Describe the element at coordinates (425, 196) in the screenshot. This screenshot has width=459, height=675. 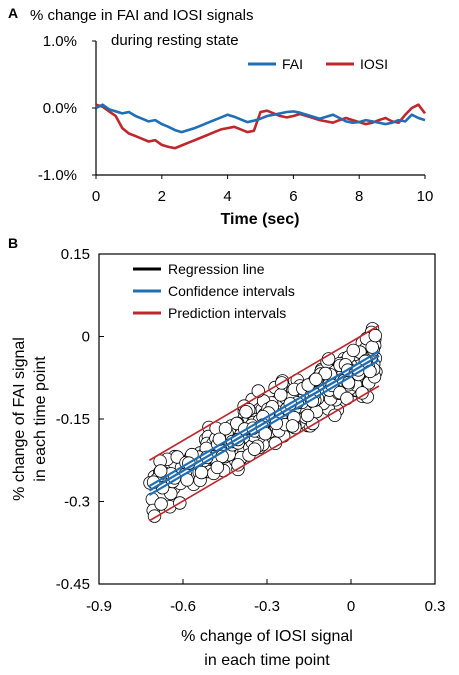
I see `panel-a-x-tick-label: 10` at that location.